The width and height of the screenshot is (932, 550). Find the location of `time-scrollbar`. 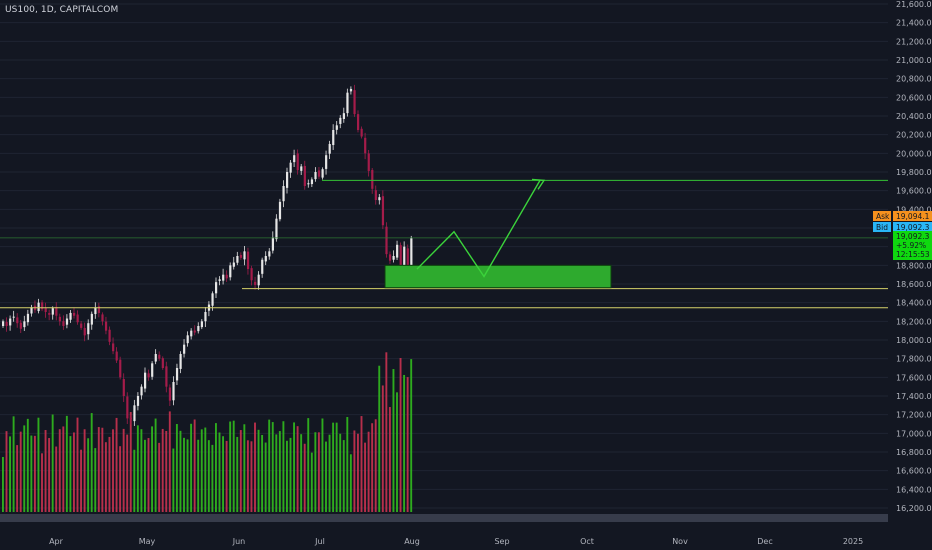

time-scrollbar is located at coordinates (444, 518).